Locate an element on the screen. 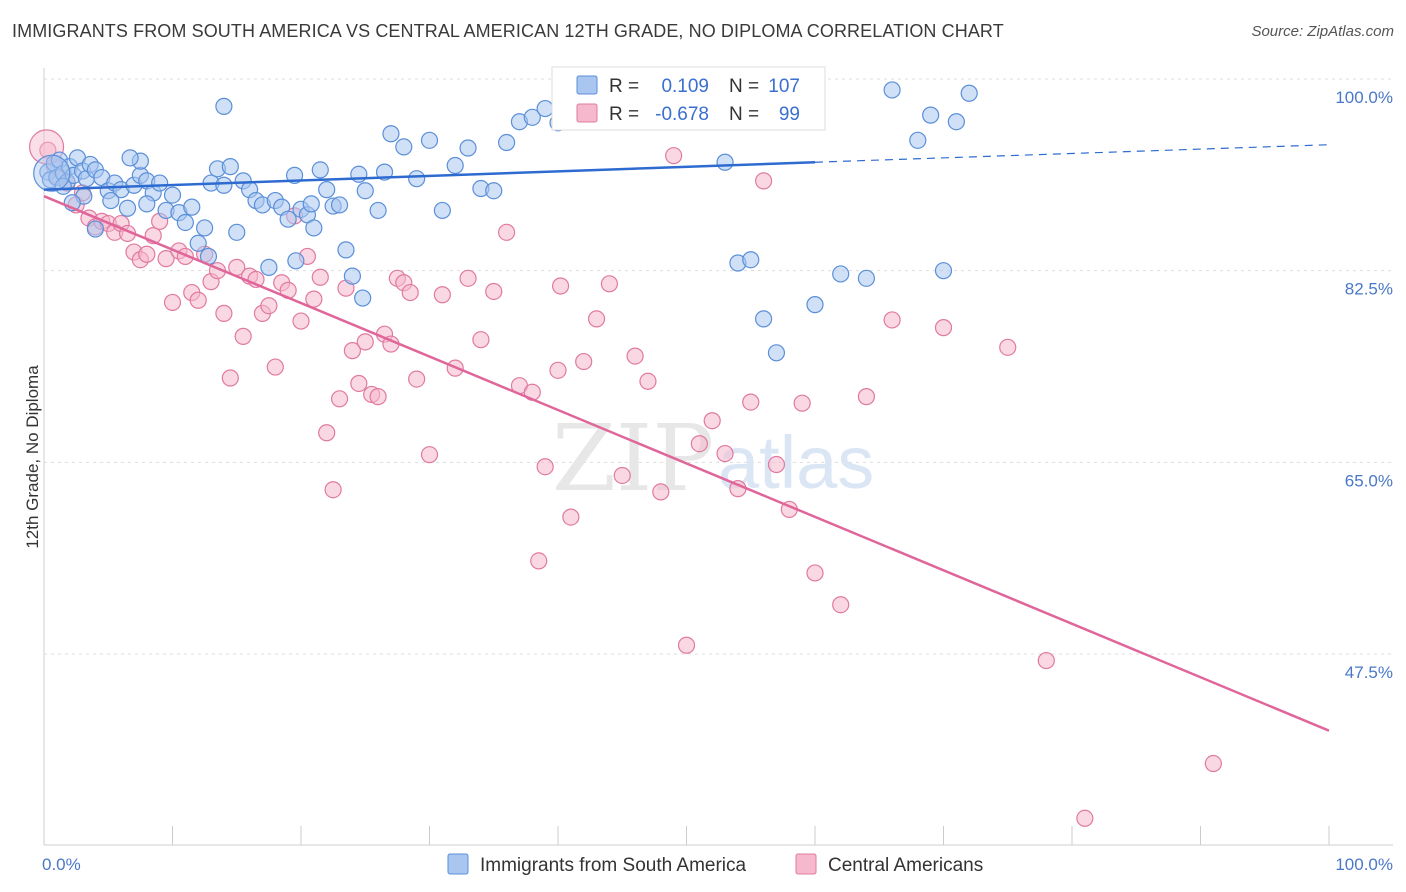  x-tick-label-max: 100.0% is located at coordinates (1364, 864).